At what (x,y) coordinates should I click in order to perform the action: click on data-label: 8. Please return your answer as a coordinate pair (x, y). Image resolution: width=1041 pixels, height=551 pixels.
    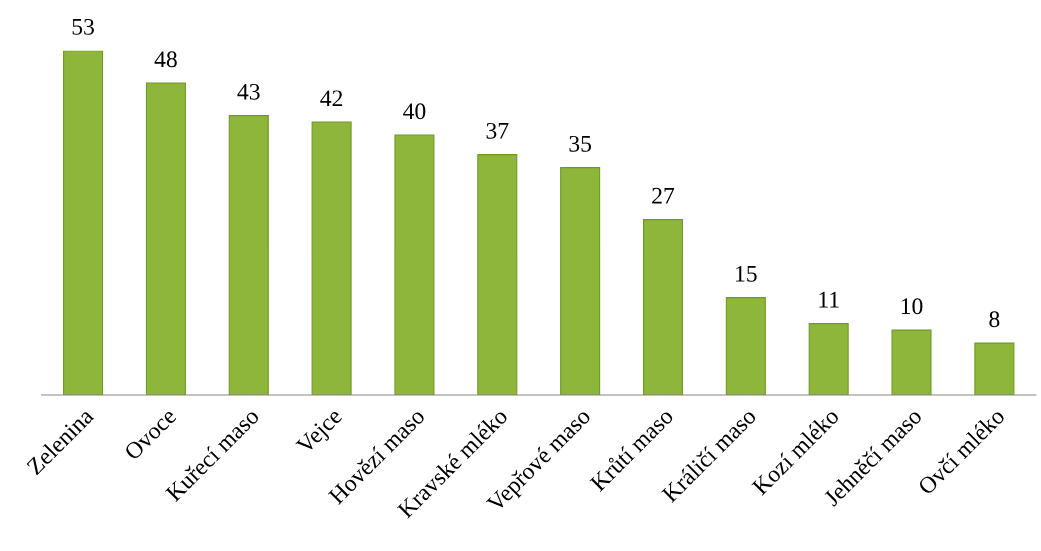
    Looking at the image, I should click on (994, 319).